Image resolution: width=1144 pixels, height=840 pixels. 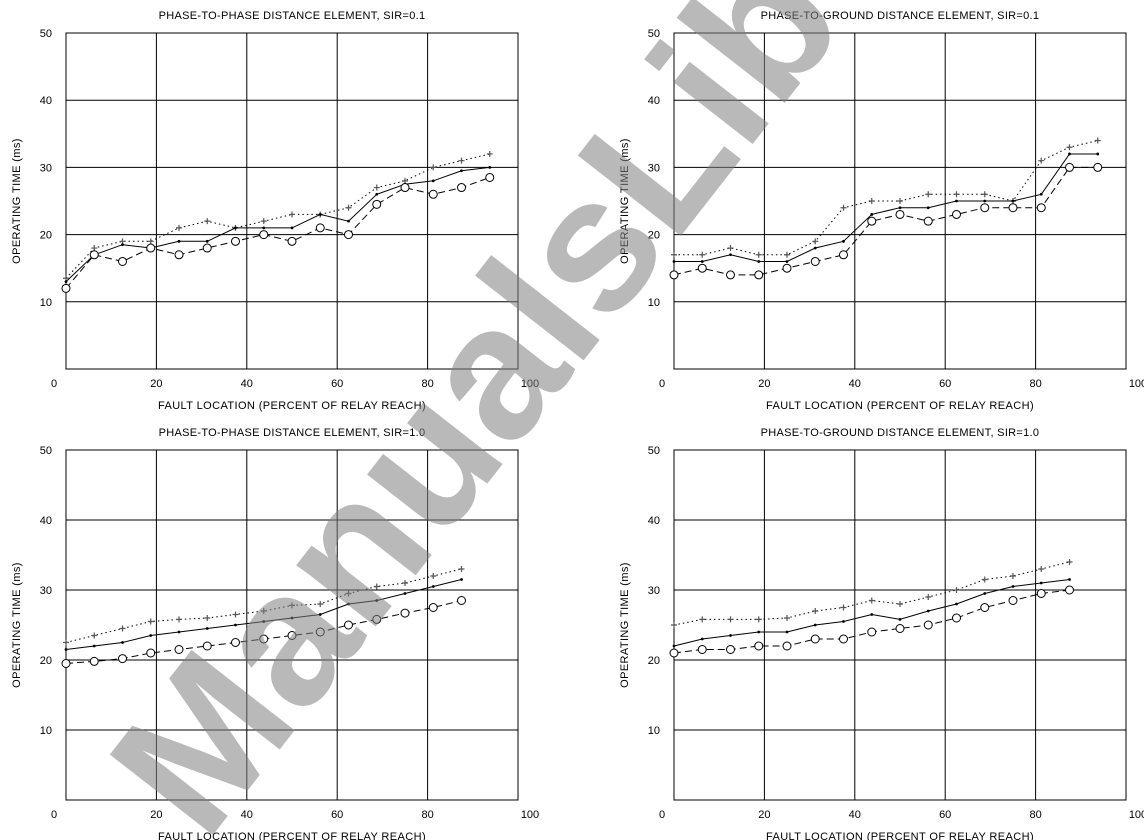 I want to click on series-solid-dot, so click(x=871, y=613).